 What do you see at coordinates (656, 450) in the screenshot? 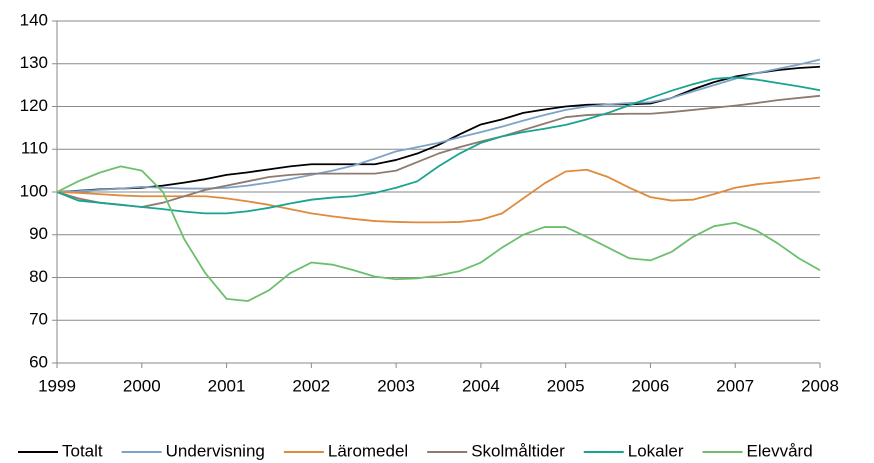
I see `legend-label: Lokaler` at bounding box center [656, 450].